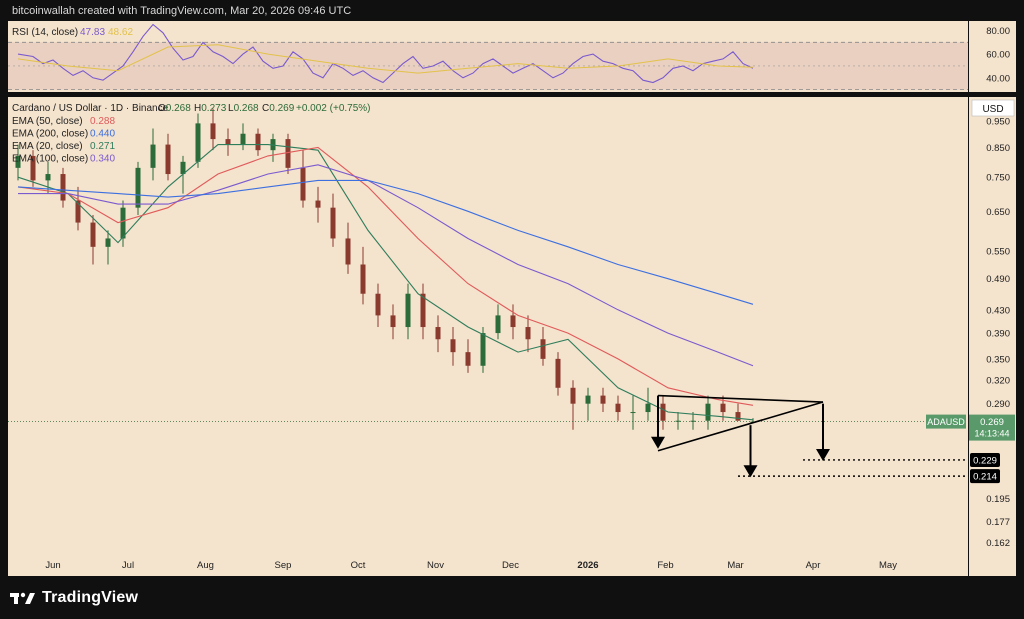 Image resolution: width=1024 pixels, height=619 pixels. I want to click on price-tick-label: 0.430, so click(998, 310).